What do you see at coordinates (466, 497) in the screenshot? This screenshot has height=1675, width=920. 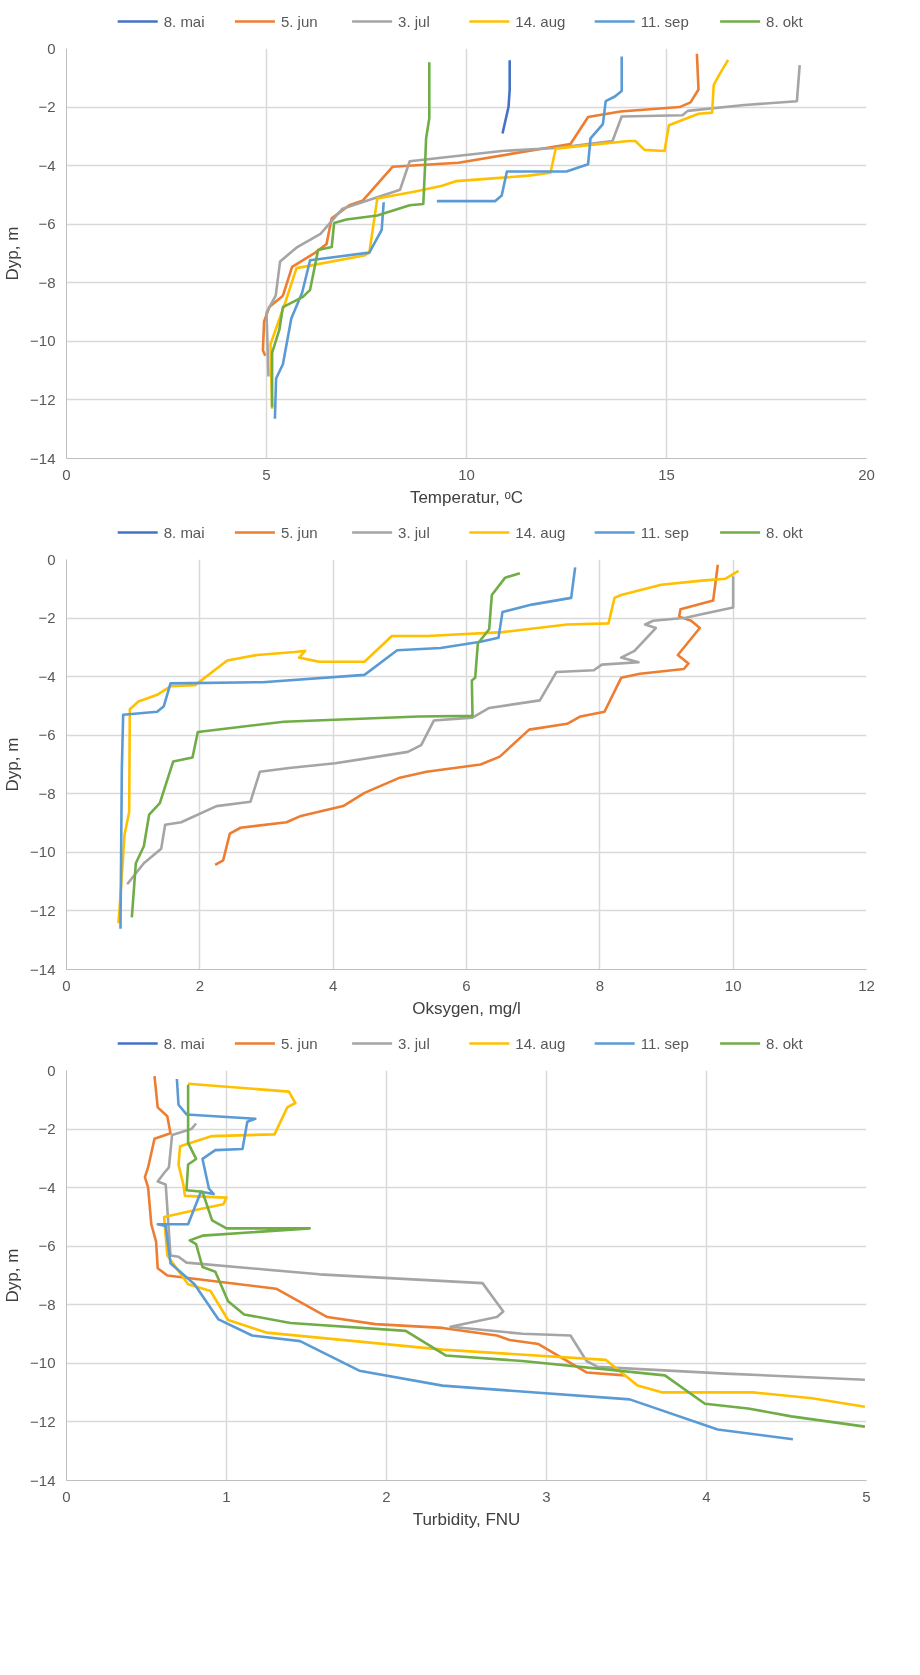 I see `x-axis-title: Temperatur, ᵒC` at bounding box center [466, 497].